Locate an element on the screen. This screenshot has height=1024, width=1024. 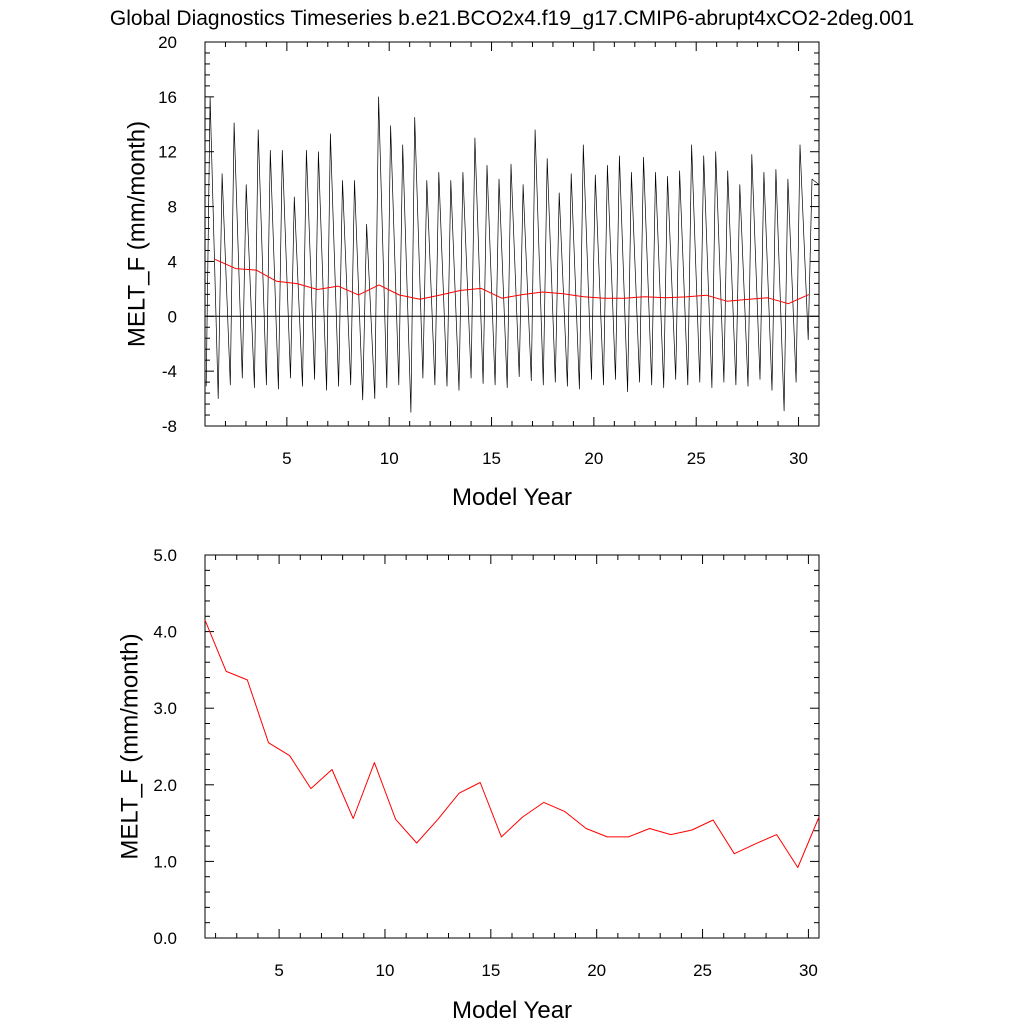
bottom-x-tick-label: 5 is located at coordinates (278, 970).